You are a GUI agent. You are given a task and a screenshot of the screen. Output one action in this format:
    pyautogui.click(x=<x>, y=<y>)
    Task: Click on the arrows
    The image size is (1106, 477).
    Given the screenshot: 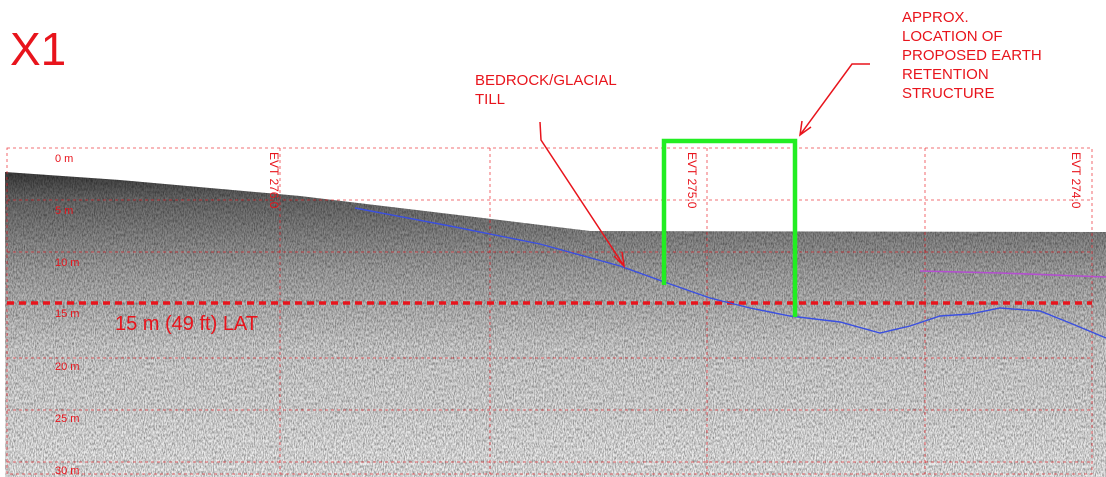 What is the action you would take?
    pyautogui.click(x=704, y=166)
    